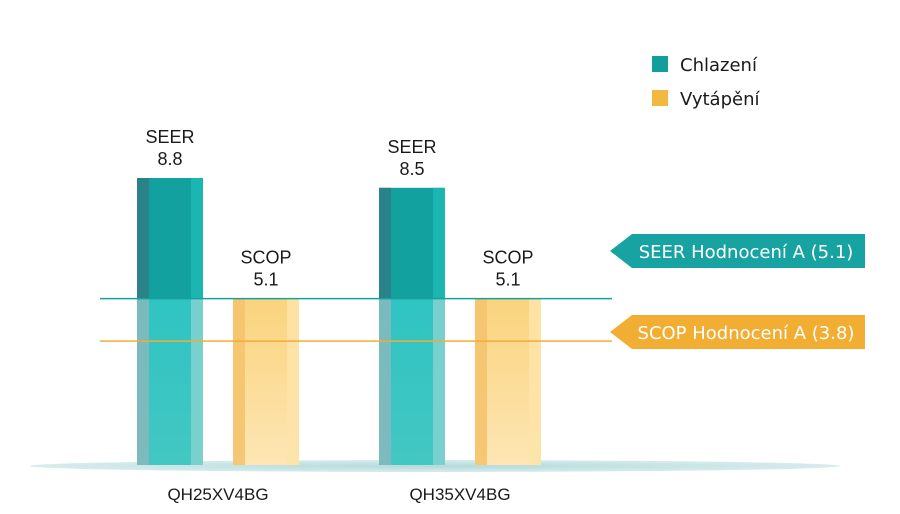 The width and height of the screenshot is (900, 514). I want to click on ref-badge-scop: SCOP Hodnocení A (3.8), so click(737, 332).